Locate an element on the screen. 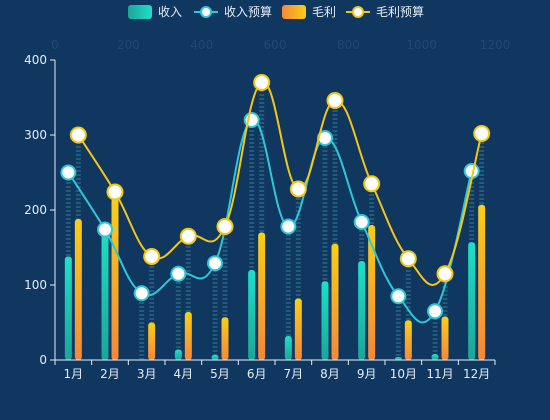  x-axis-tick-label: 4月 is located at coordinates (184, 374).